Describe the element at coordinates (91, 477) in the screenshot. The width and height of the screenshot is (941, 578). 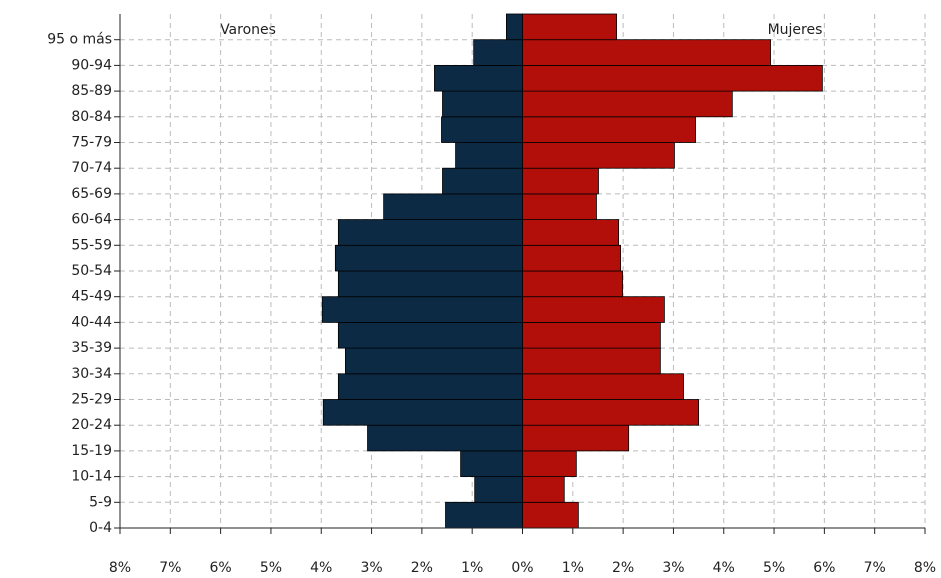
I see `y-tick-label: 10-14` at that location.